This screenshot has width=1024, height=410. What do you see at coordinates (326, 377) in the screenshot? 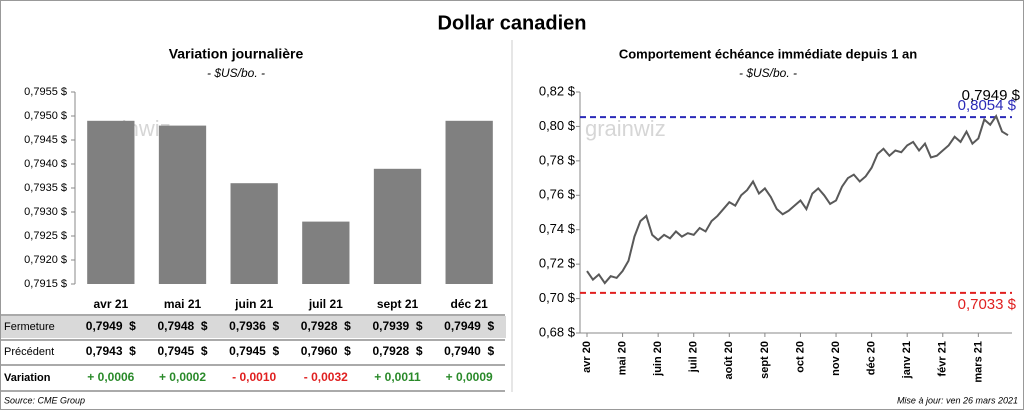
I see `table-cell: - 0,0032` at bounding box center [326, 377].